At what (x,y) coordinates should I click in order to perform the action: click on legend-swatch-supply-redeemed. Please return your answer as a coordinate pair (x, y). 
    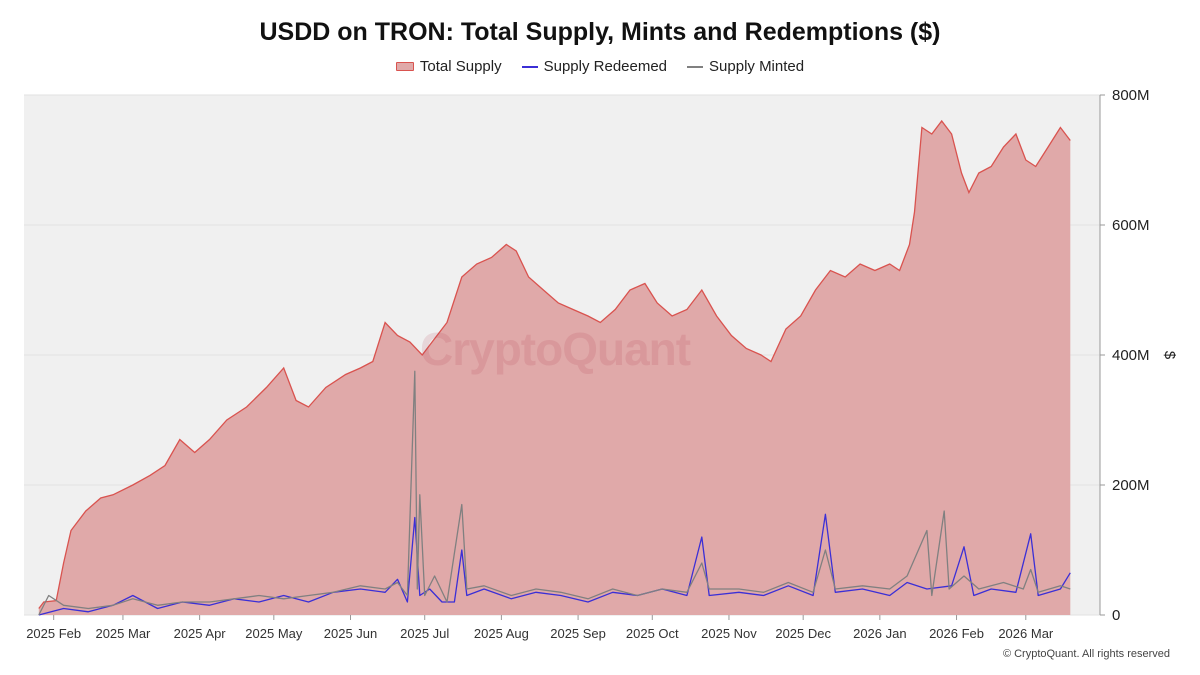
    Looking at the image, I should click on (529, 66).